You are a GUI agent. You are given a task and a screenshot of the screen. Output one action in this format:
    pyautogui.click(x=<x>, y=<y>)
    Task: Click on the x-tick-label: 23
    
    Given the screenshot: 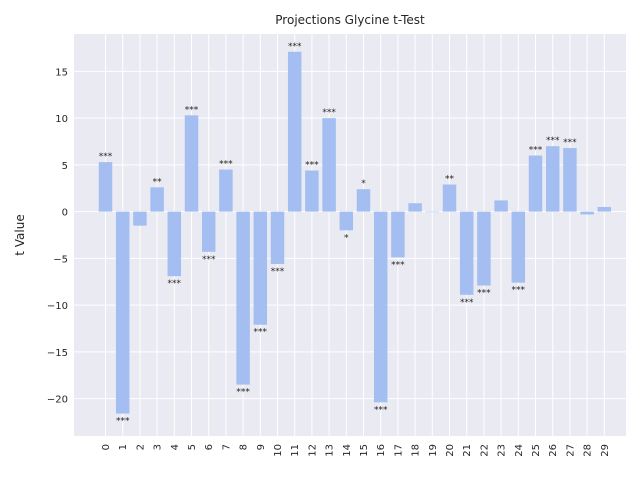 What is the action you would take?
    pyautogui.click(x=502, y=450)
    